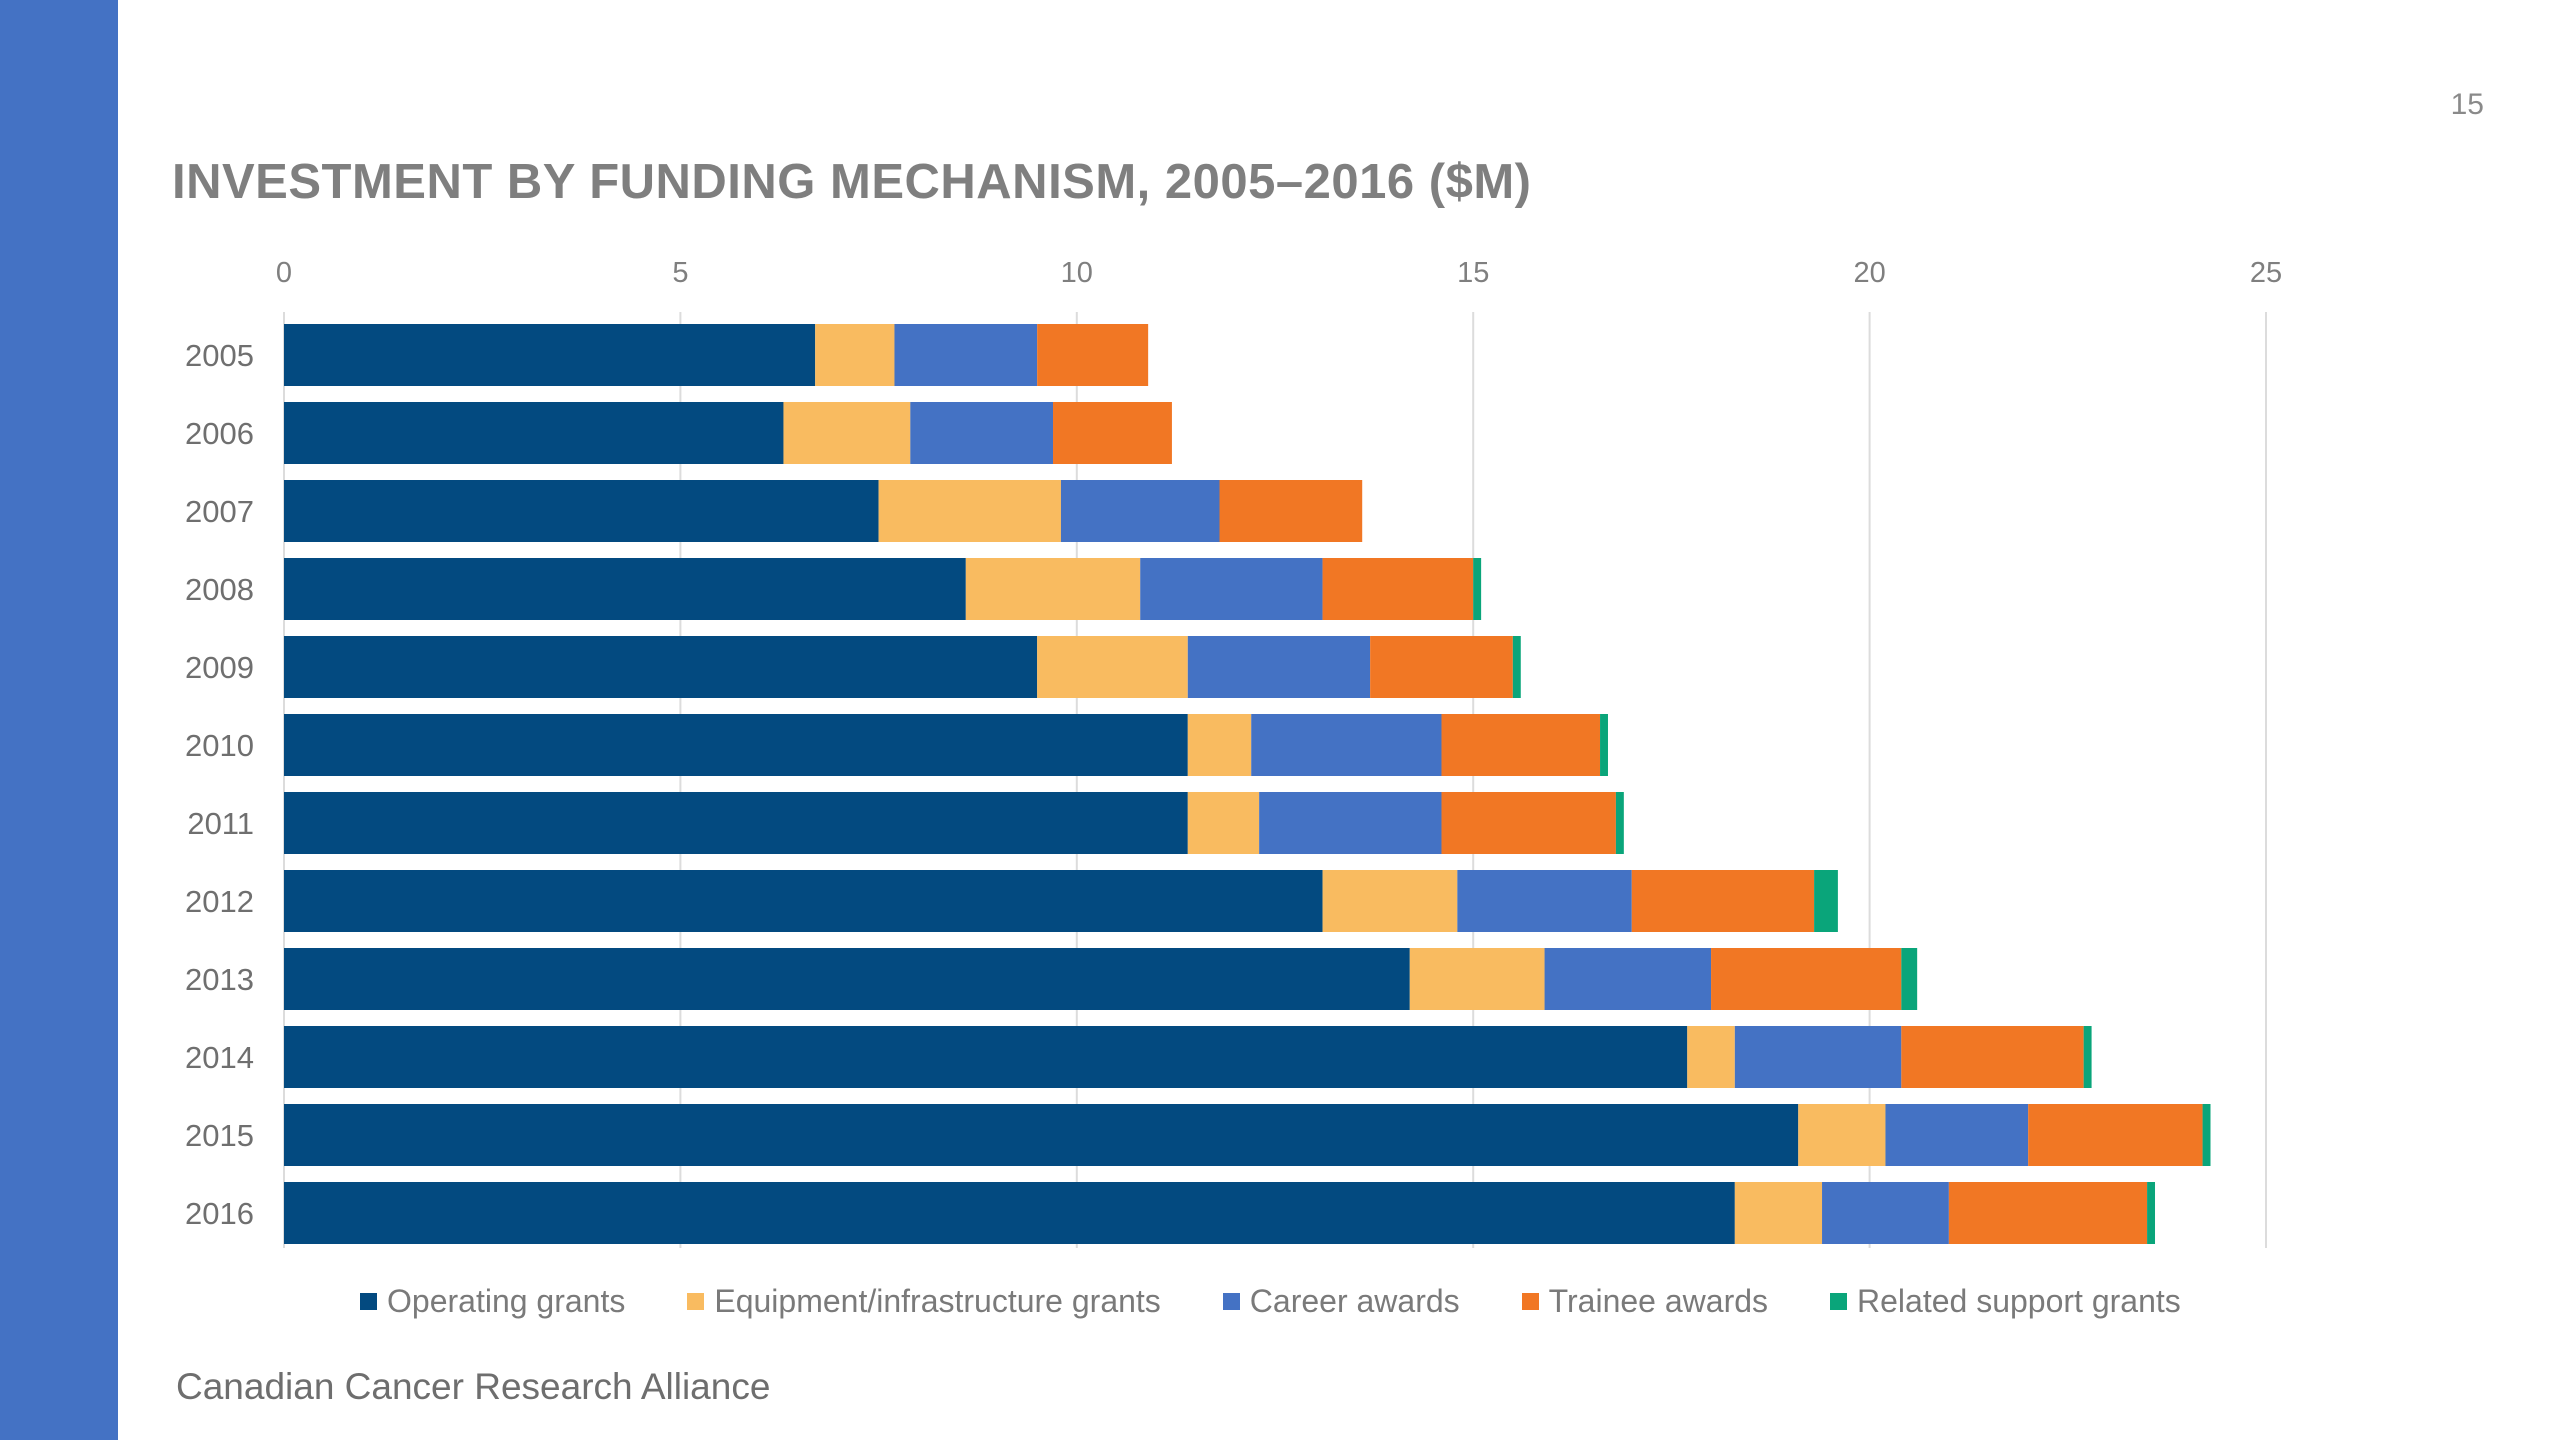  What do you see at coordinates (284, 273) in the screenshot?
I see `x-tick-label: 0` at bounding box center [284, 273].